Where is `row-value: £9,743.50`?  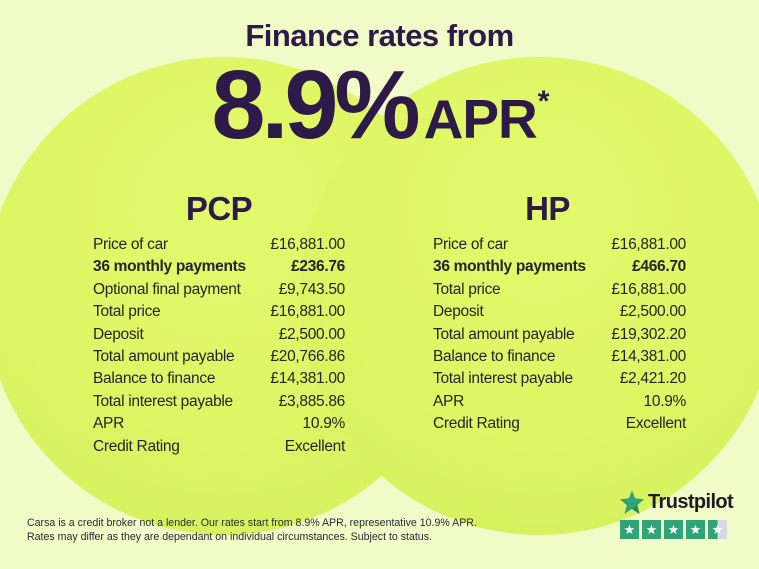 row-value: £9,743.50 is located at coordinates (312, 289).